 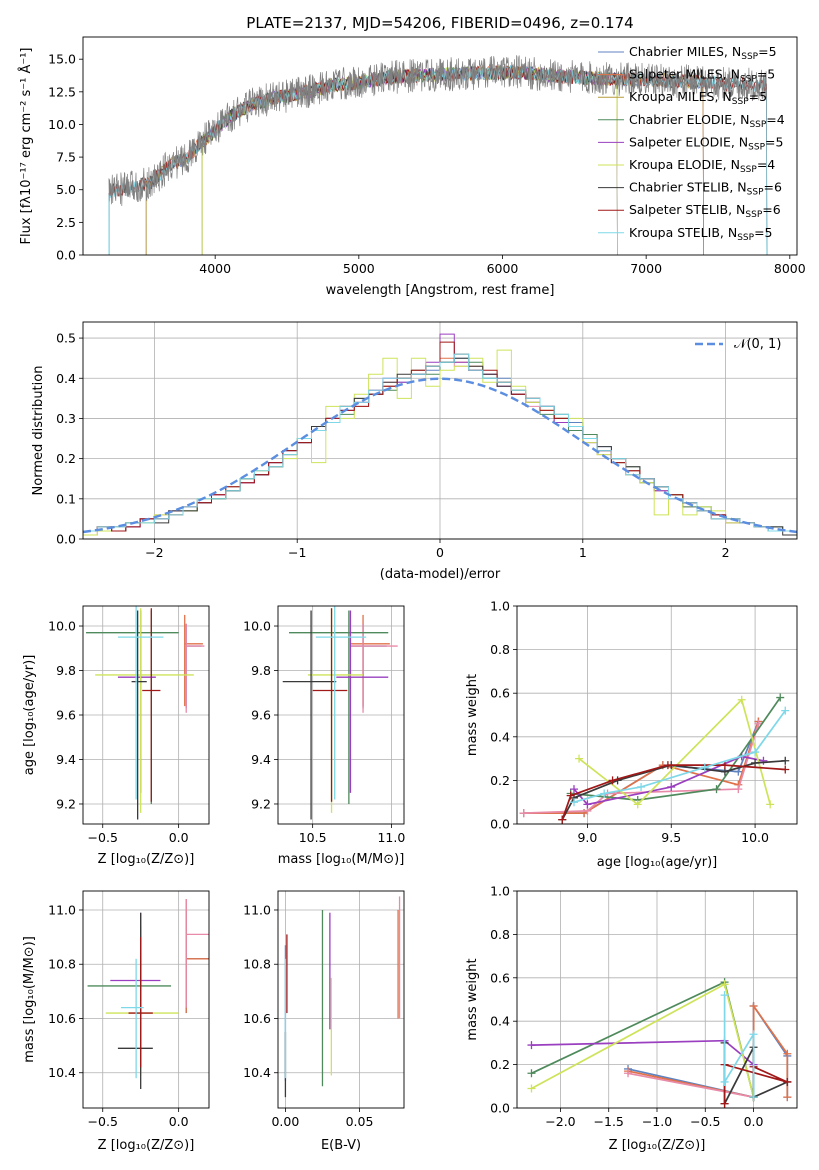 What do you see at coordinates (657, 715) in the screenshot?
I see `axes-frame` at bounding box center [657, 715].